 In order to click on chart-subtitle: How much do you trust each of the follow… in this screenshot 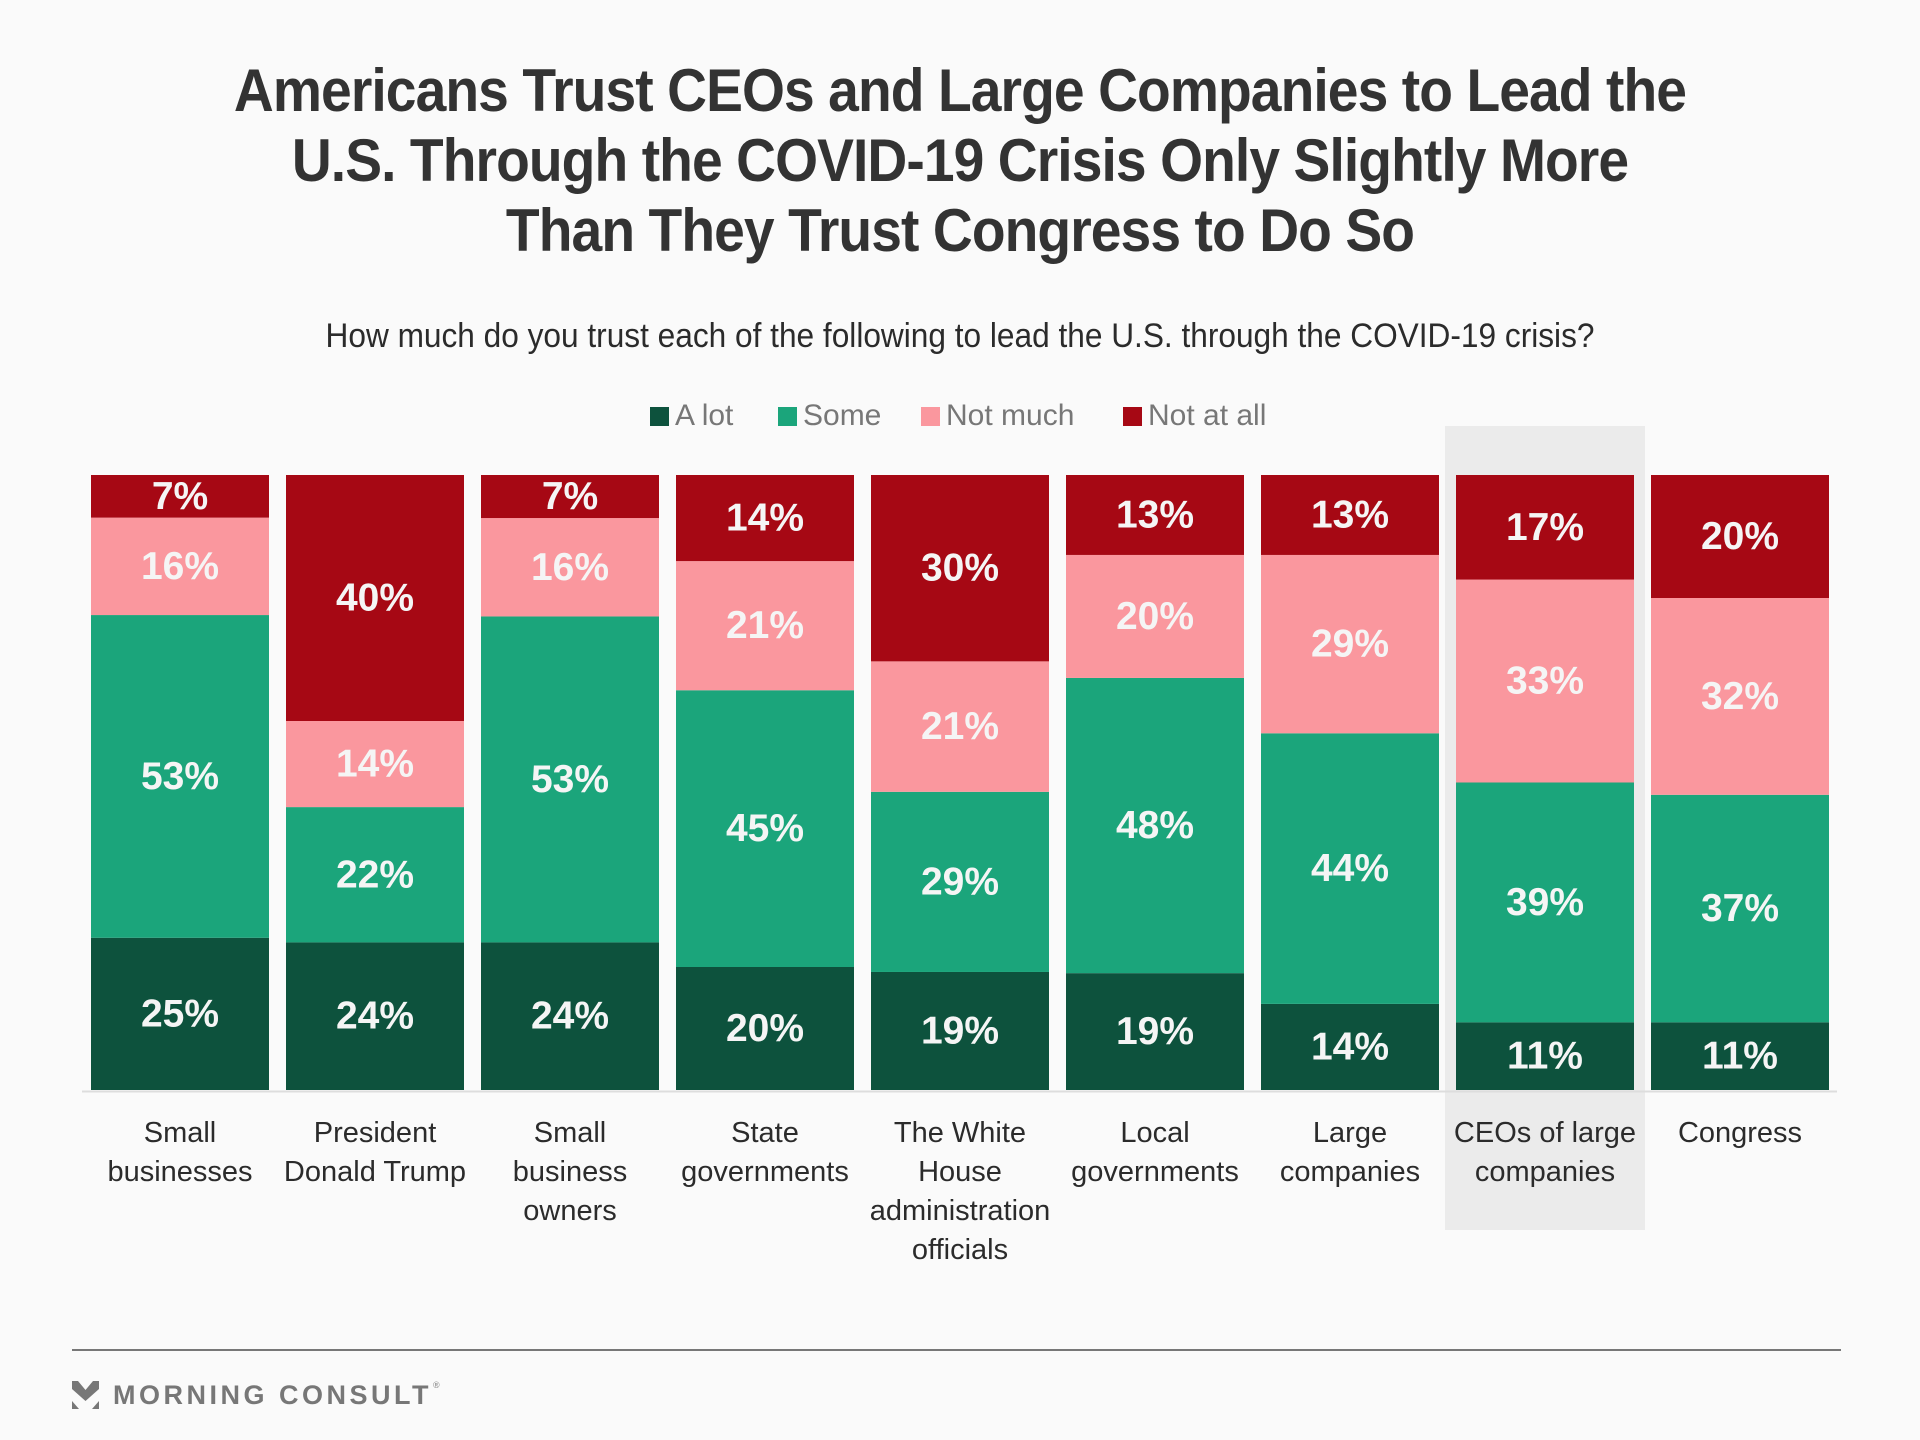, I will do `click(960, 336)`.